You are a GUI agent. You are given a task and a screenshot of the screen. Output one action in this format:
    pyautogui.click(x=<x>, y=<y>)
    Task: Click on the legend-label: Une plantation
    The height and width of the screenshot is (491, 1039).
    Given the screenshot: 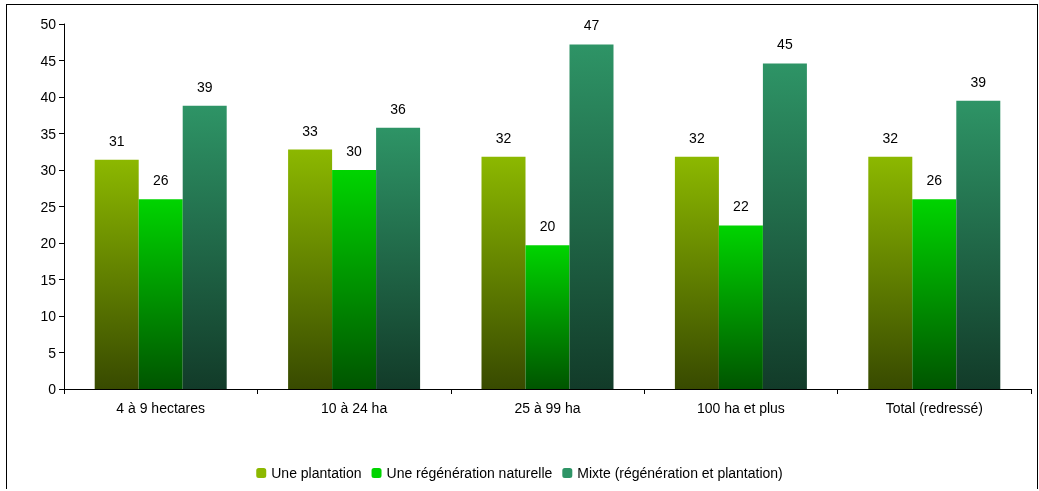 What is the action you would take?
    pyautogui.click(x=316, y=473)
    